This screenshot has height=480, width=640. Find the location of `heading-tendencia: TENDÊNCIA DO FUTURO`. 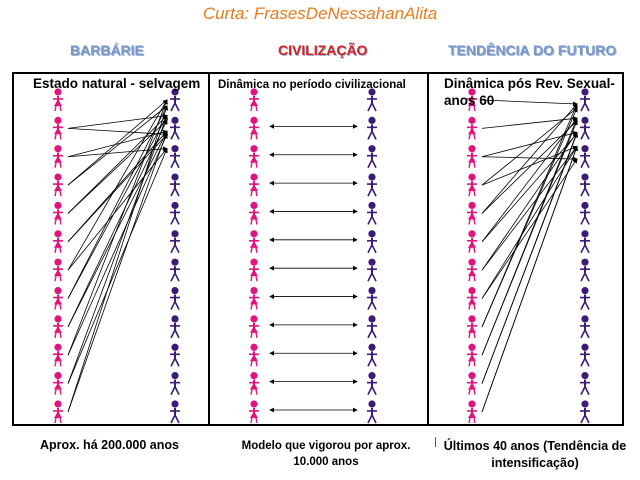

heading-tendencia: TENDÊNCIA DO FUTURO is located at coordinates (532, 50).